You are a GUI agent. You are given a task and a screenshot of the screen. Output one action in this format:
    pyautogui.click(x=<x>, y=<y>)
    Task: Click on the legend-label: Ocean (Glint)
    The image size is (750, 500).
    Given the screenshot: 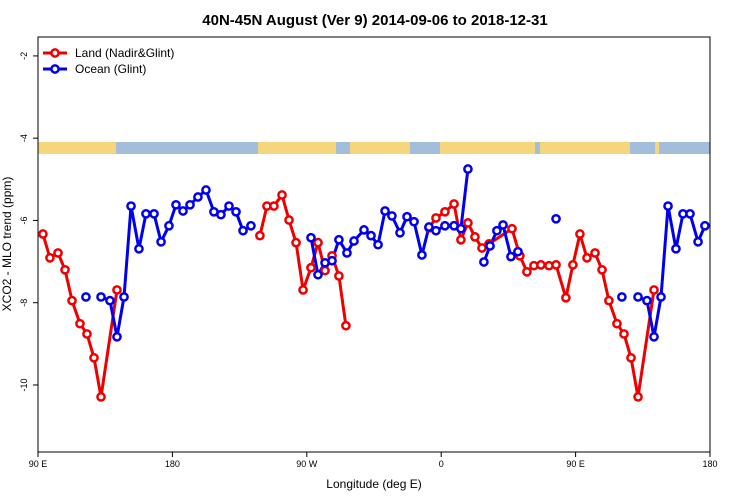 What is the action you would take?
    pyautogui.click(x=110, y=69)
    